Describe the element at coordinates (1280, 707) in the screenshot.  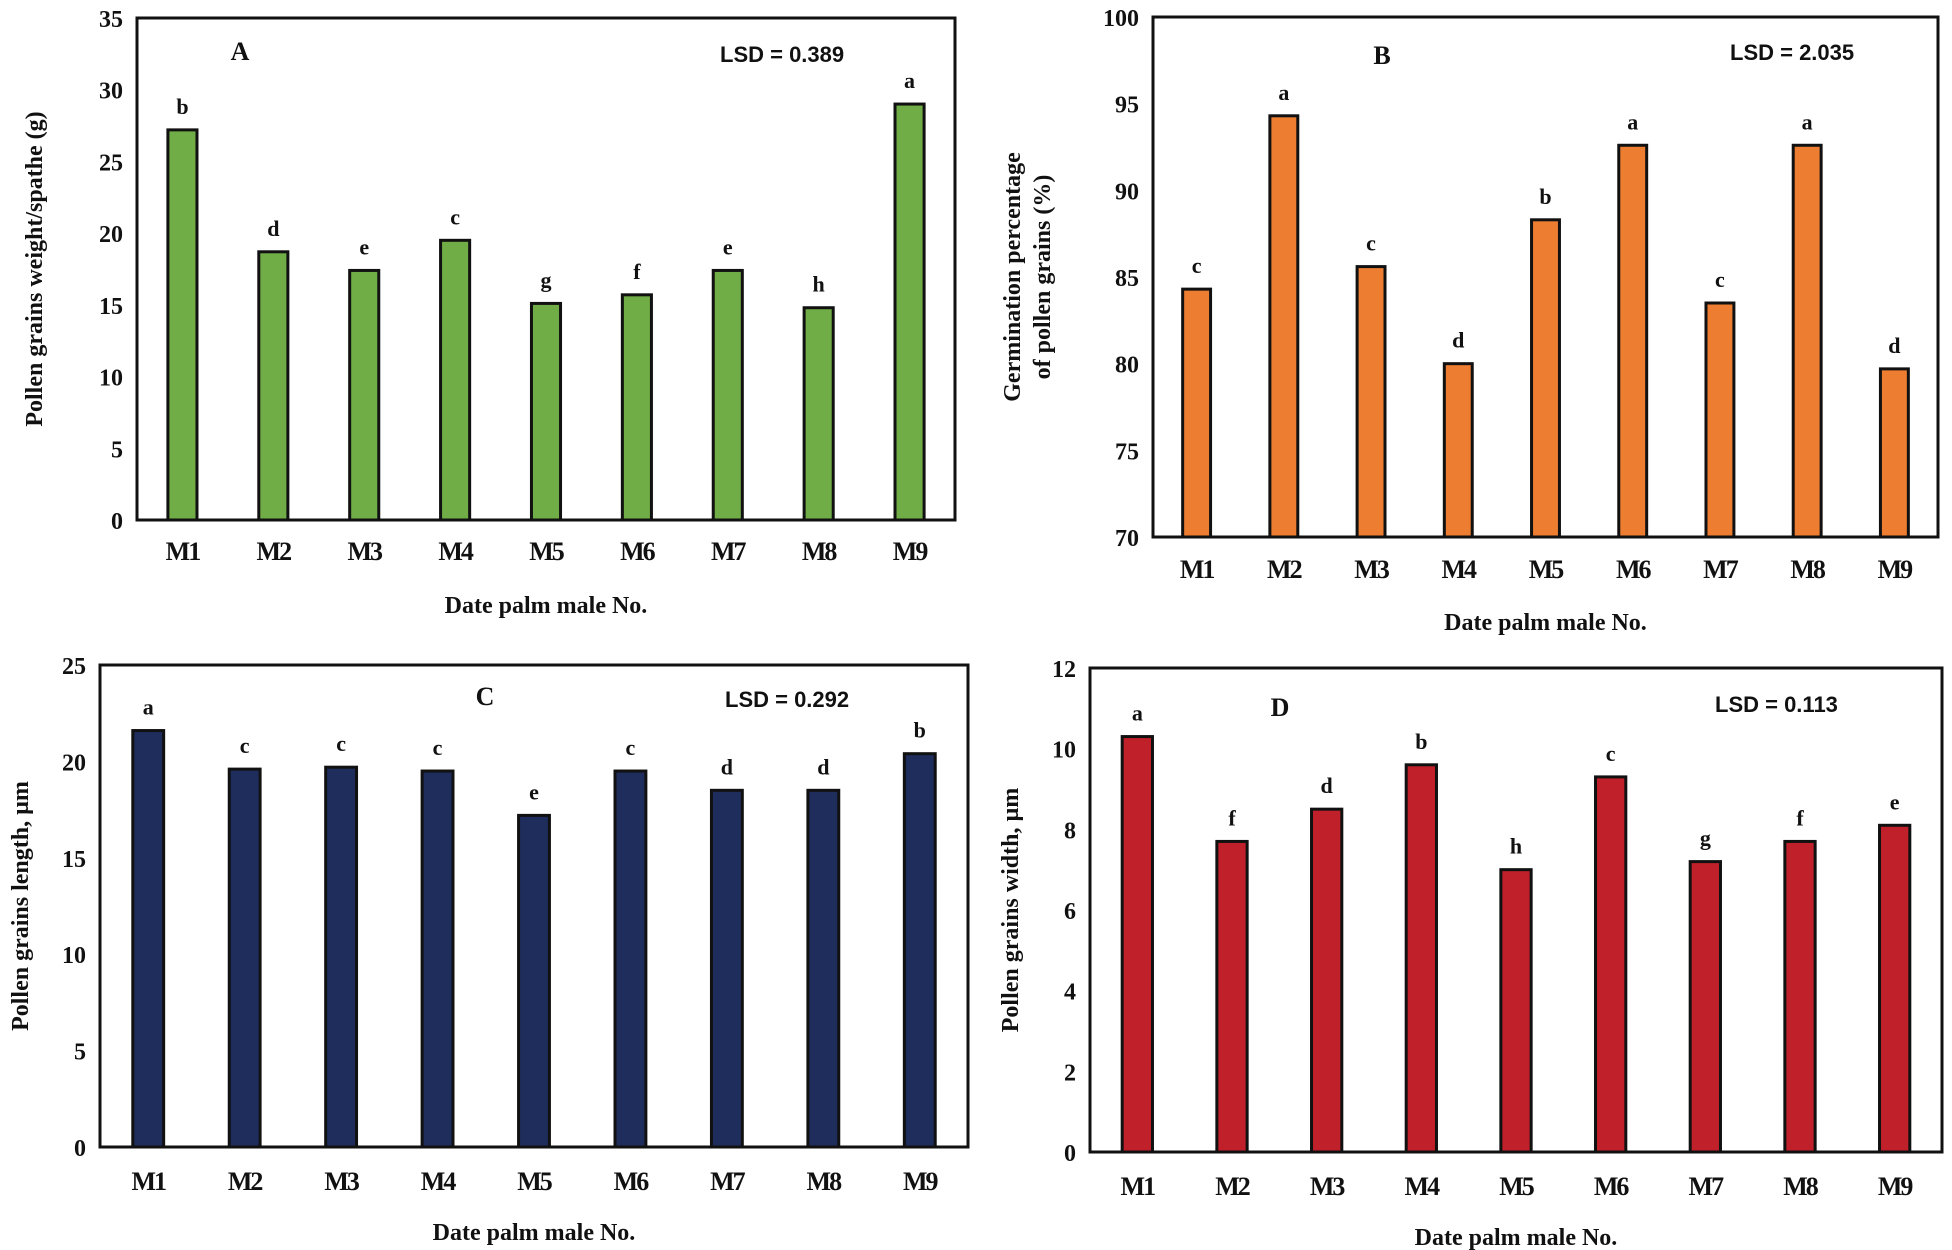
I see `panel-letter: D` at that location.